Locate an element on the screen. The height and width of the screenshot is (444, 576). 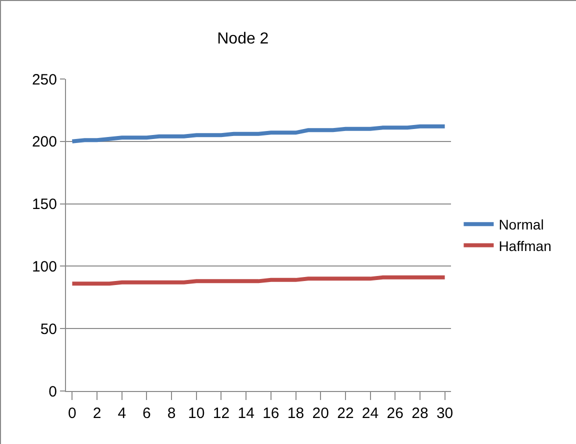
y-tick-label: 150 is located at coordinates (44, 205).